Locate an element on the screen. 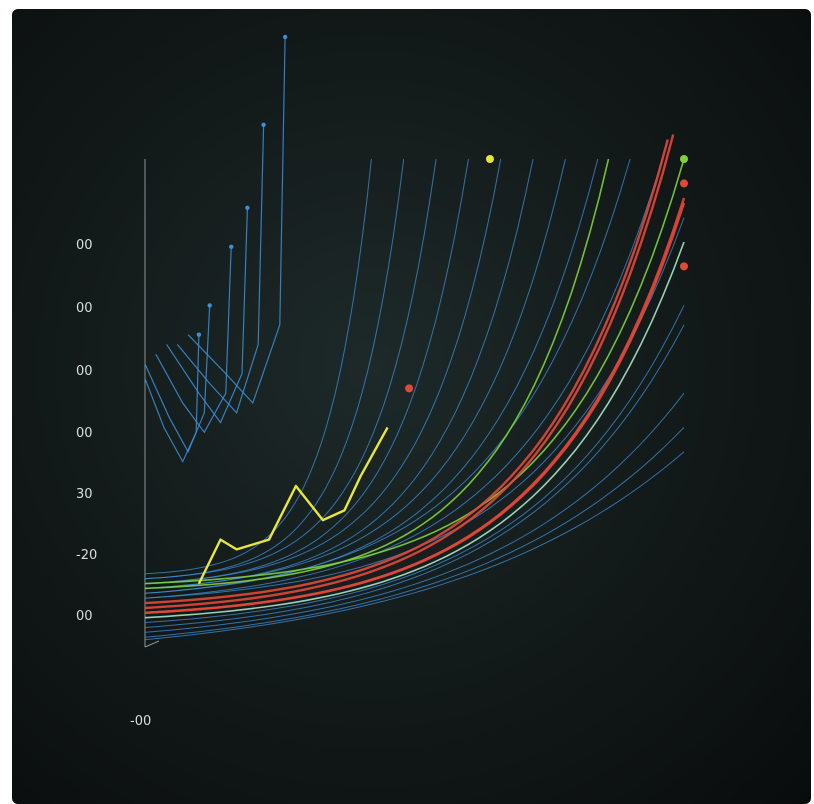 The image size is (814, 804). yellow-trace is located at coordinates (293, 505).